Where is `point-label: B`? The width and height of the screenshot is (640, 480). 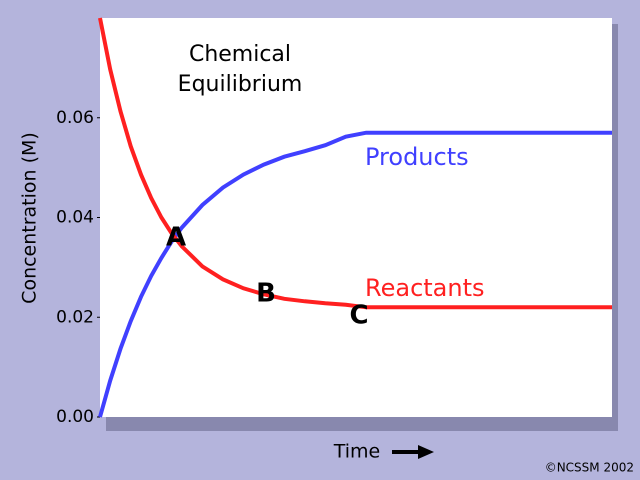 point-label: B is located at coordinates (266, 294).